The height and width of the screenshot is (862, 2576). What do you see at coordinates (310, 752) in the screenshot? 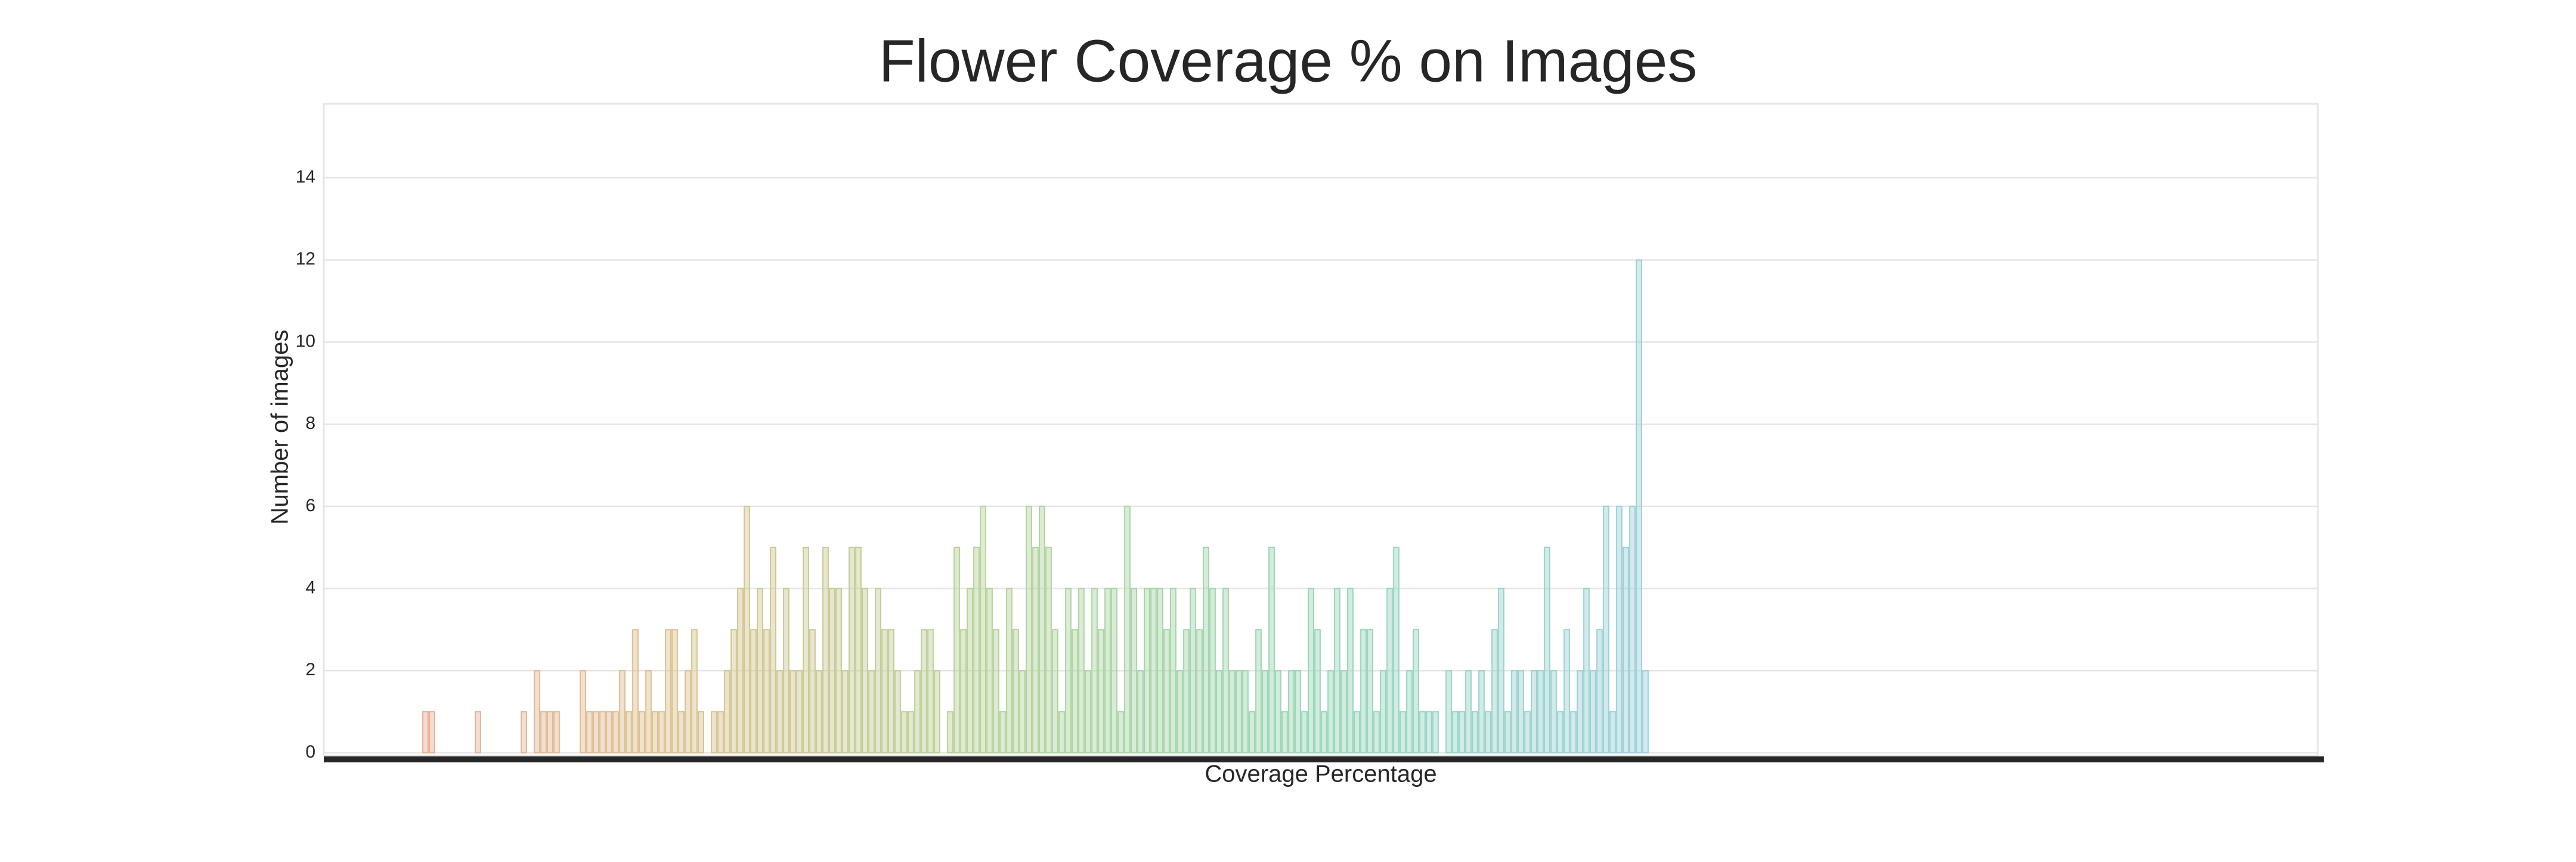
I see `y-tick-label: 0` at bounding box center [310, 752].